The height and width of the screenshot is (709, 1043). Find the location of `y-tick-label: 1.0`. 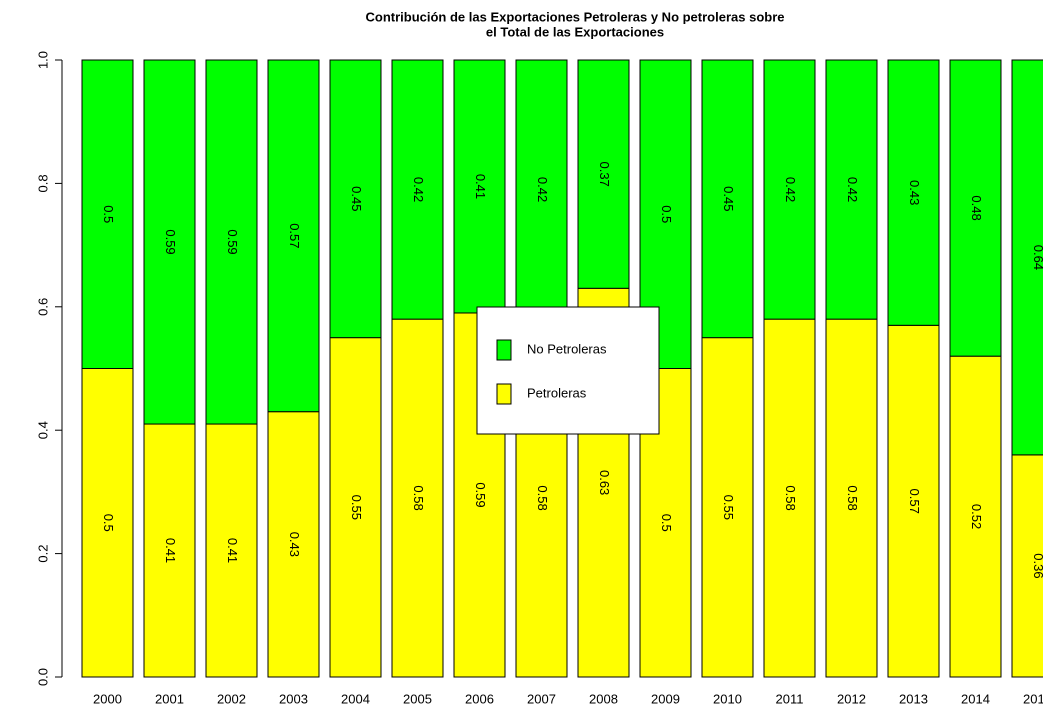

y-tick-label: 1.0 is located at coordinates (42, 60).